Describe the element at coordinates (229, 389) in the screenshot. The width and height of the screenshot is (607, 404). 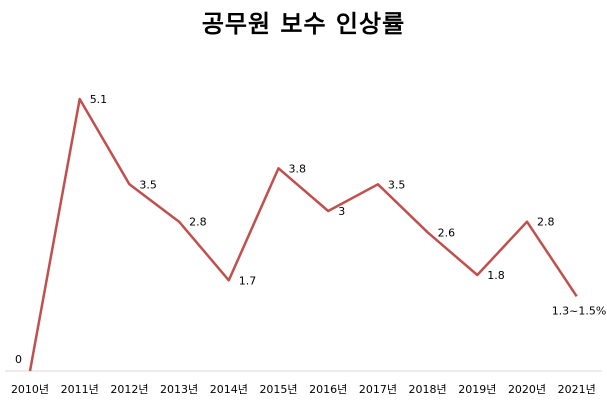
I see `x-tick-label: 2014년` at that location.